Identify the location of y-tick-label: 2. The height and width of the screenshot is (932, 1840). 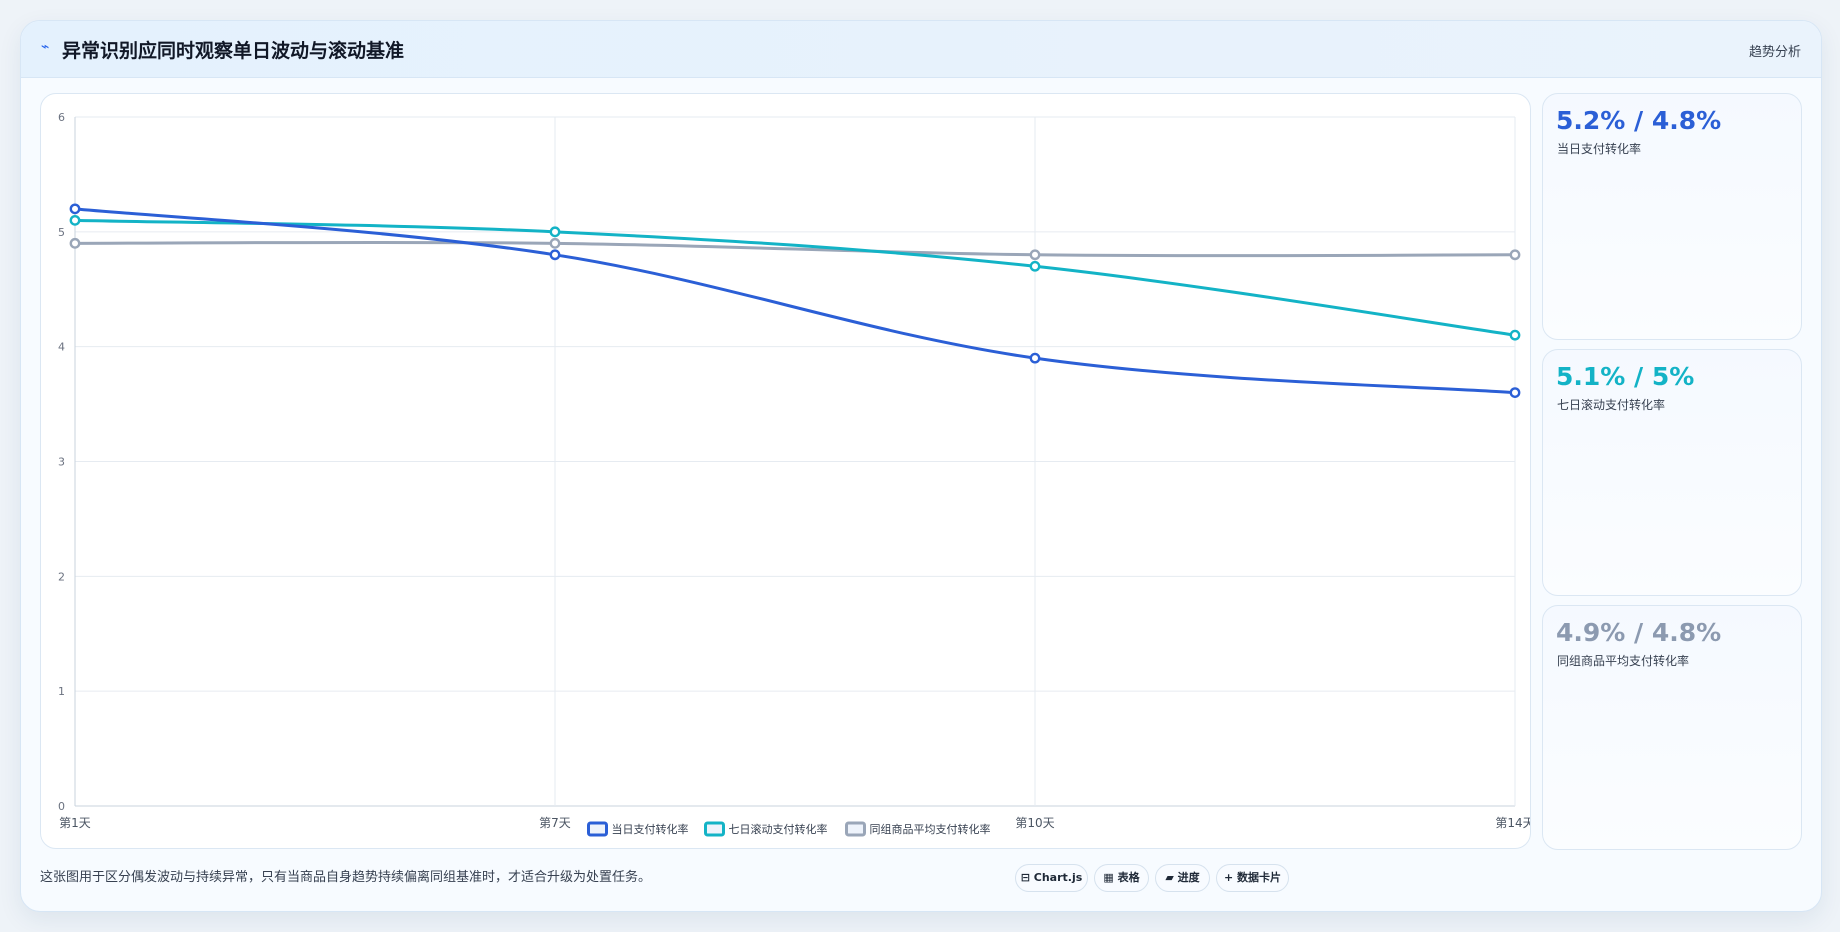
(61, 576).